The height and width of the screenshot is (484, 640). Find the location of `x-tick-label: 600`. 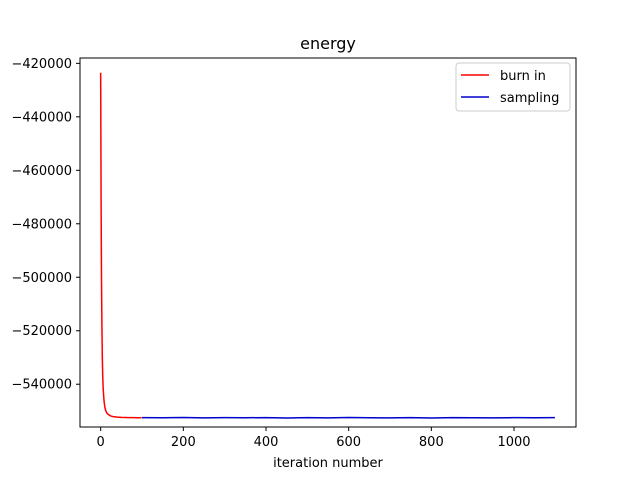

x-tick-label: 600 is located at coordinates (348, 442).